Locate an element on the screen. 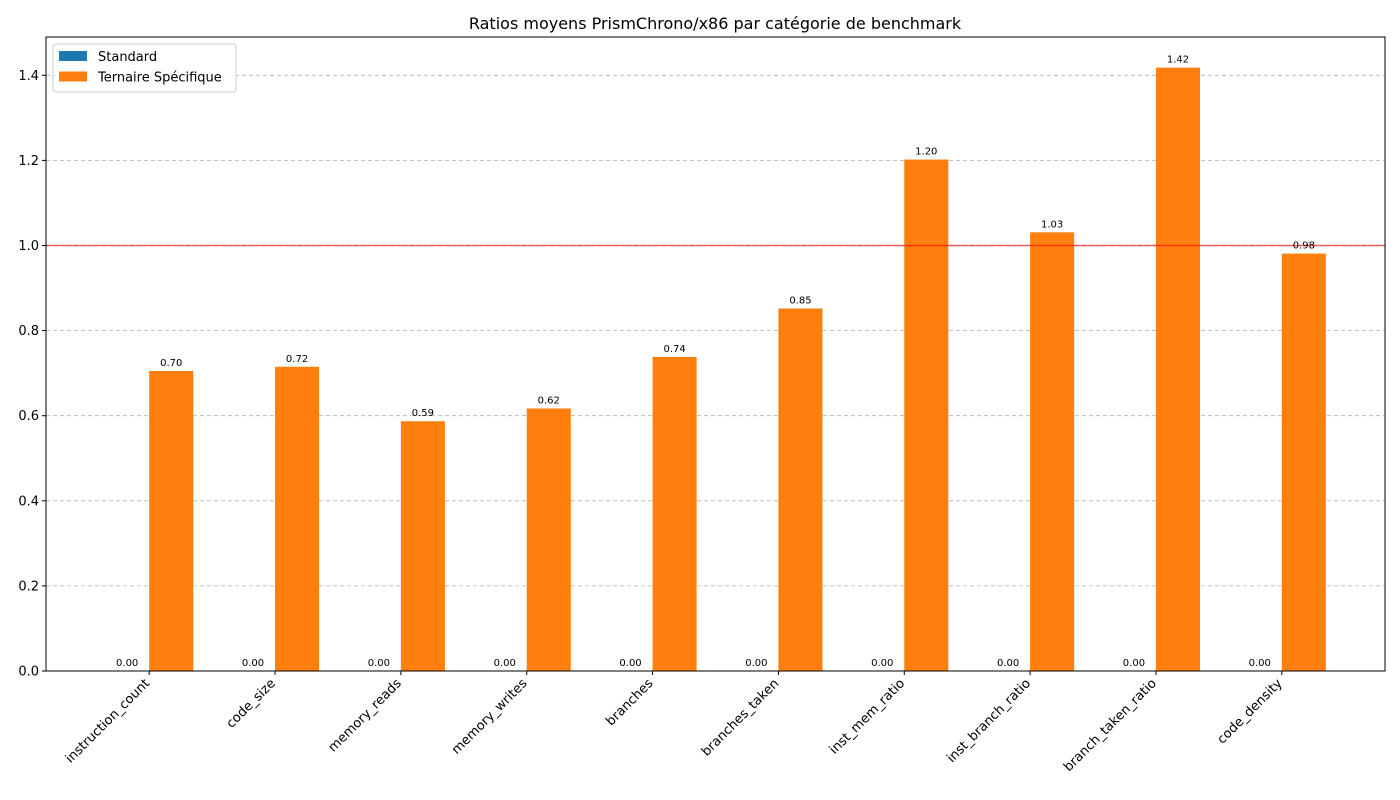 This screenshot has width=1400, height=800. bar-value-label: 0.70 is located at coordinates (171, 363).